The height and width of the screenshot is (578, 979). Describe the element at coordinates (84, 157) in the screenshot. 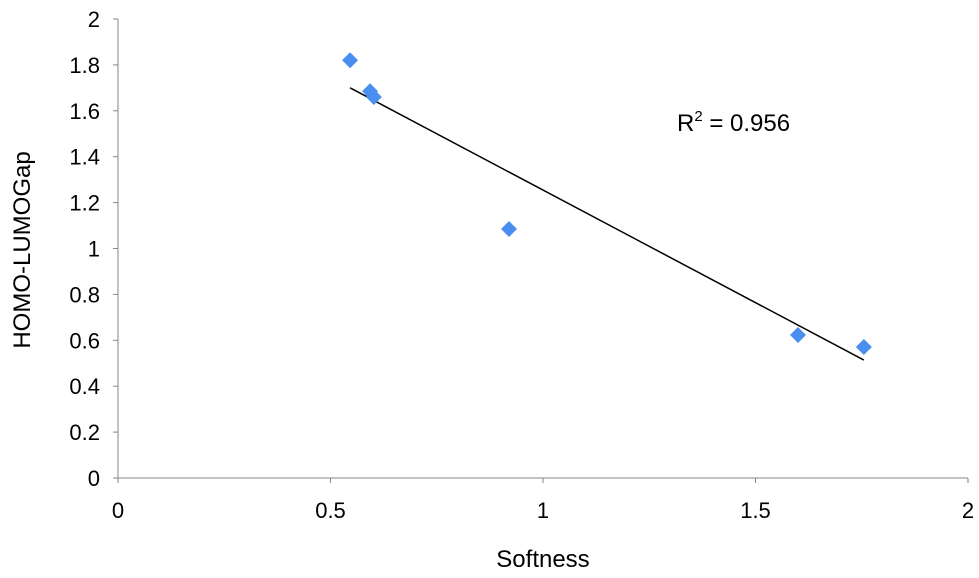

I see `y-tick-label: 1.4` at that location.